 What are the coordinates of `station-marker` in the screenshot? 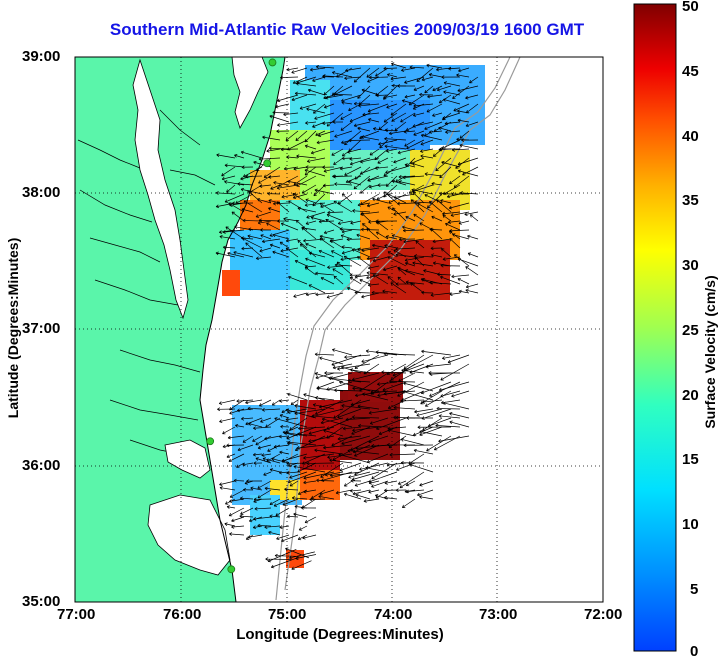 It's located at (210, 441).